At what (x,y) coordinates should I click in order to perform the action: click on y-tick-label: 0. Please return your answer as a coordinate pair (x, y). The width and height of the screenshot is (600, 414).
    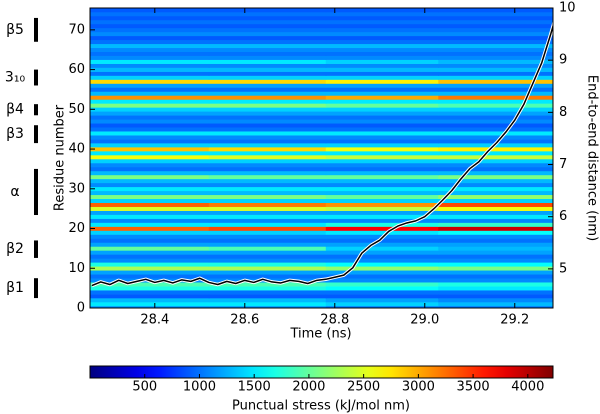
    Looking at the image, I should click on (81, 308).